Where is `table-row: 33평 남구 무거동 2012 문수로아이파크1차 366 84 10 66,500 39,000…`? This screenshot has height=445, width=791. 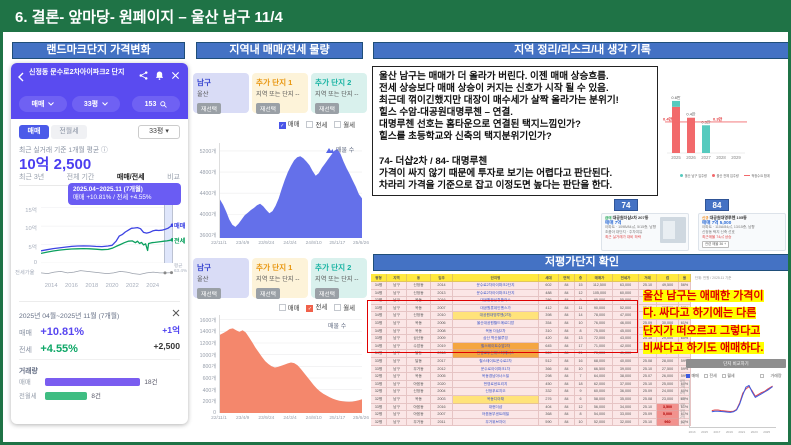
table-row: 33평 남구 무거동 2012 문수로아이파크1차 366 84 10 66,500 39,000… is located at coordinates (531, 369).